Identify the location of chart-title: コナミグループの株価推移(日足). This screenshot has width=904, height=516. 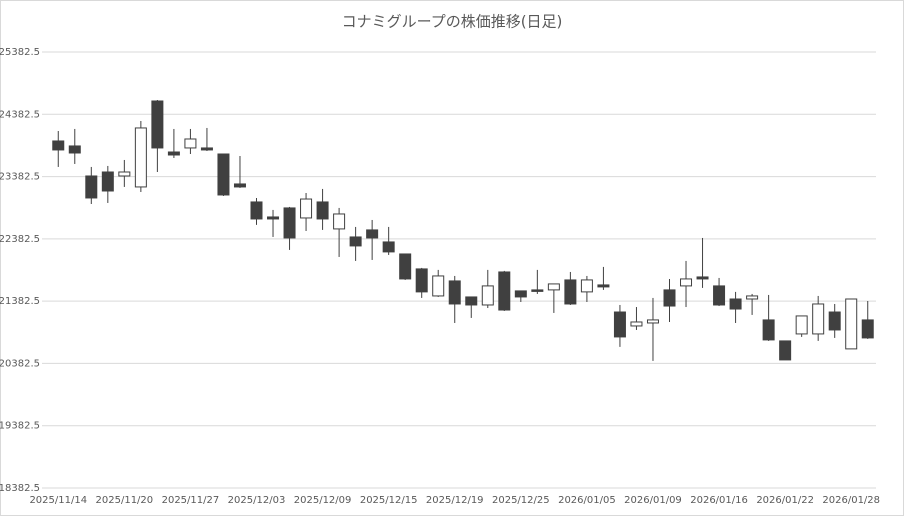
(452, 22).